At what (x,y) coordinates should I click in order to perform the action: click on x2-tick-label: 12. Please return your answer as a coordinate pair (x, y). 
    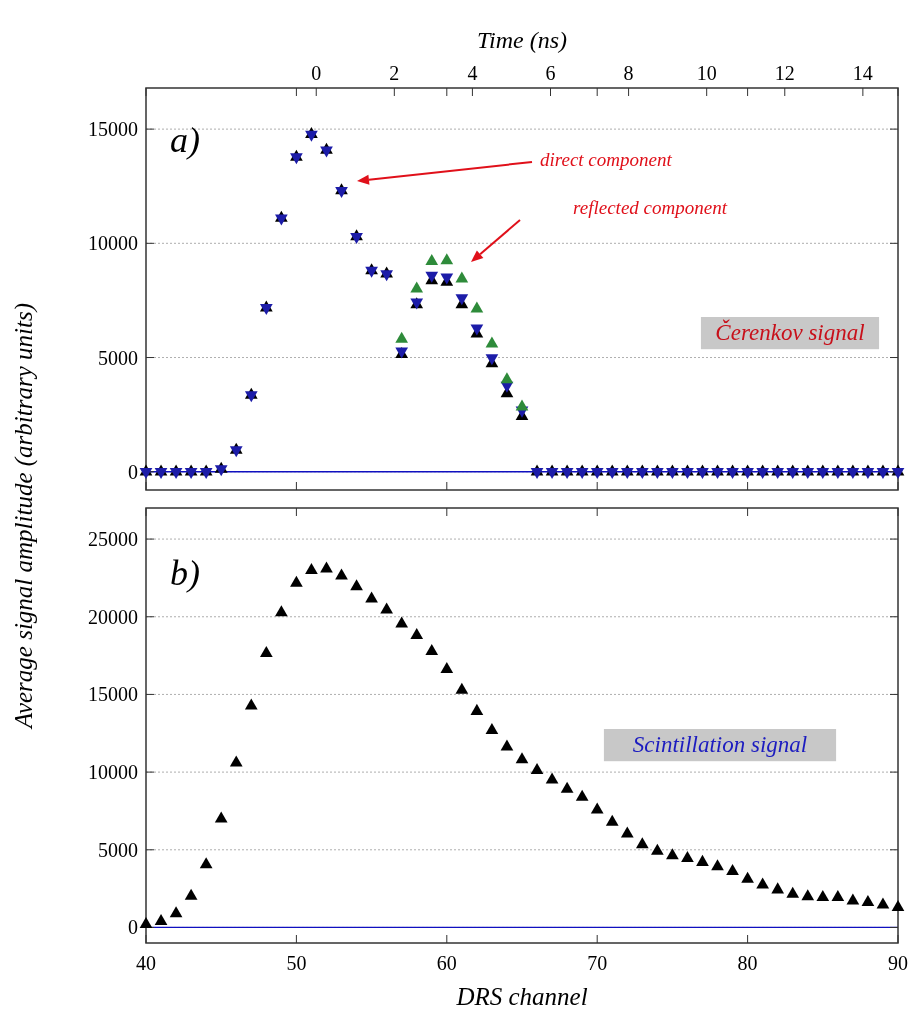
    Looking at the image, I should click on (784, 73).